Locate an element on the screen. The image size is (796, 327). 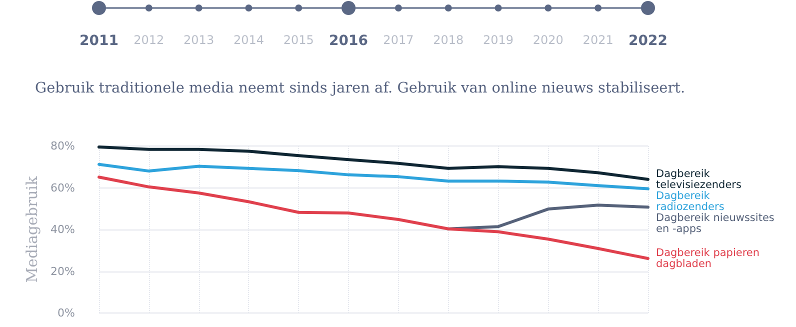
text: 2021 is located at coordinates (598, 40).